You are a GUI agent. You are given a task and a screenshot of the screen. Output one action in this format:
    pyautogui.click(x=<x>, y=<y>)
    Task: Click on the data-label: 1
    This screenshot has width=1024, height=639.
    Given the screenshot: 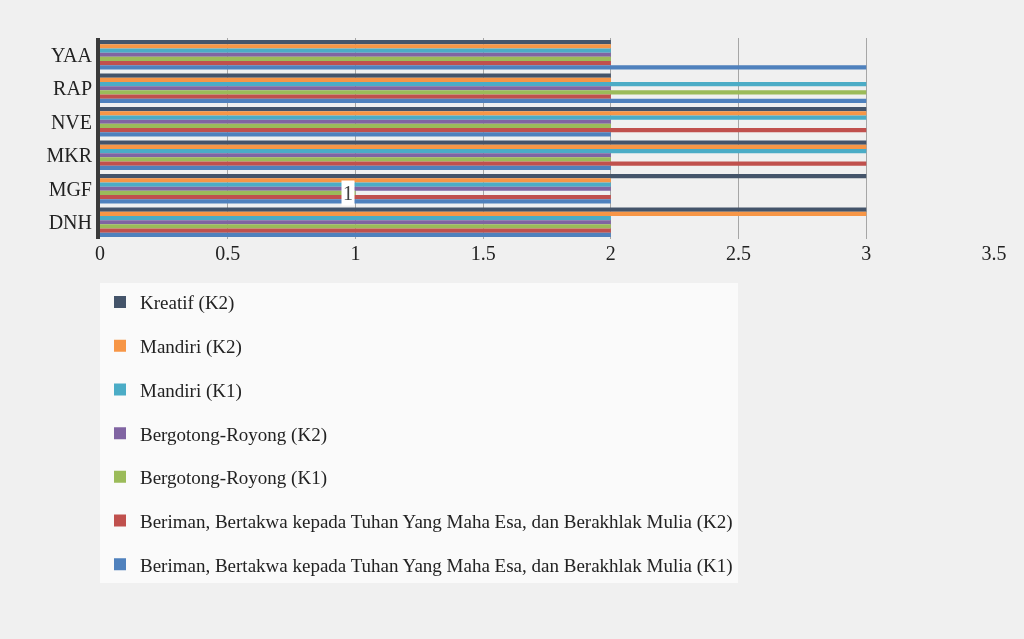 What is the action you would take?
    pyautogui.click(x=348, y=193)
    